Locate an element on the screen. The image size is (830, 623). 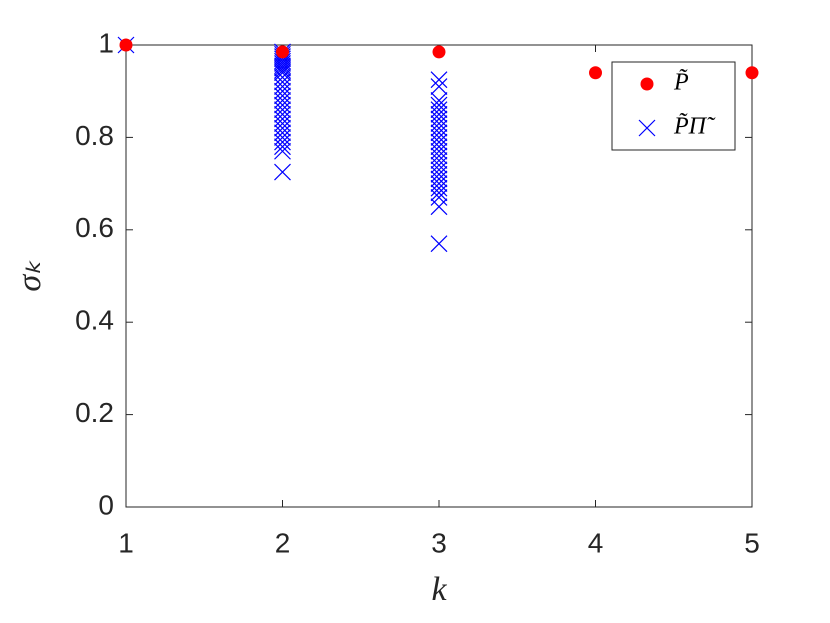
x-tick-label: 1 is located at coordinates (126, 542).